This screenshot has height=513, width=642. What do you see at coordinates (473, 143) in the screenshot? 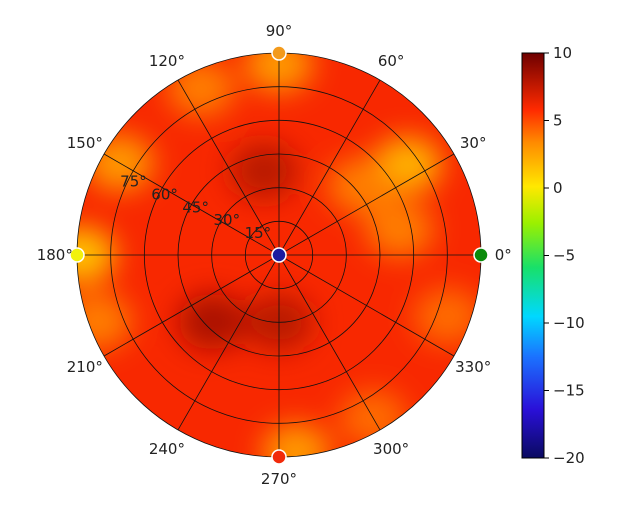
I see `angle-tick-label: 30°` at bounding box center [473, 143].